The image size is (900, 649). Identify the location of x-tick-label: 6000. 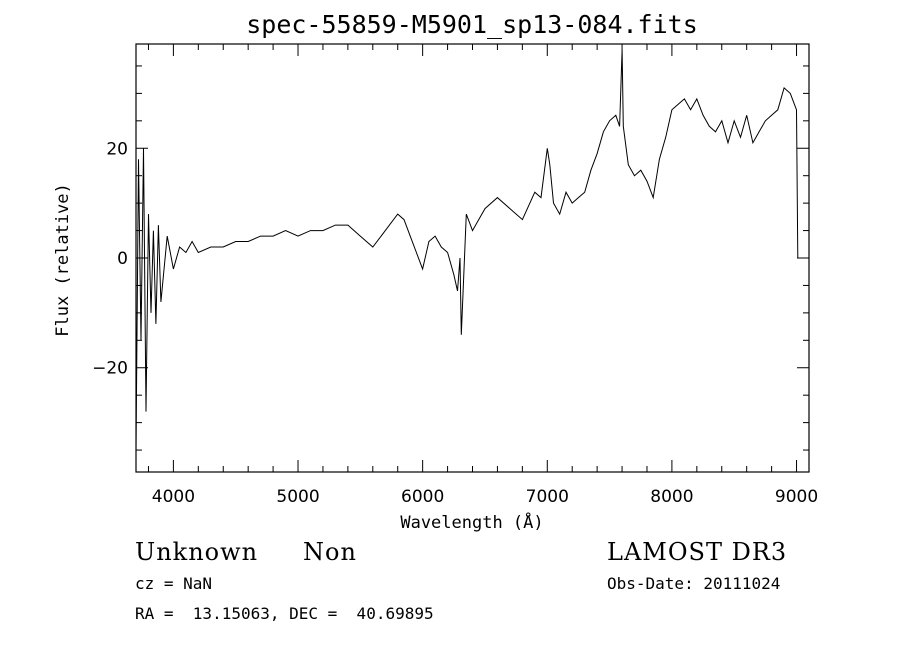
(422, 497).